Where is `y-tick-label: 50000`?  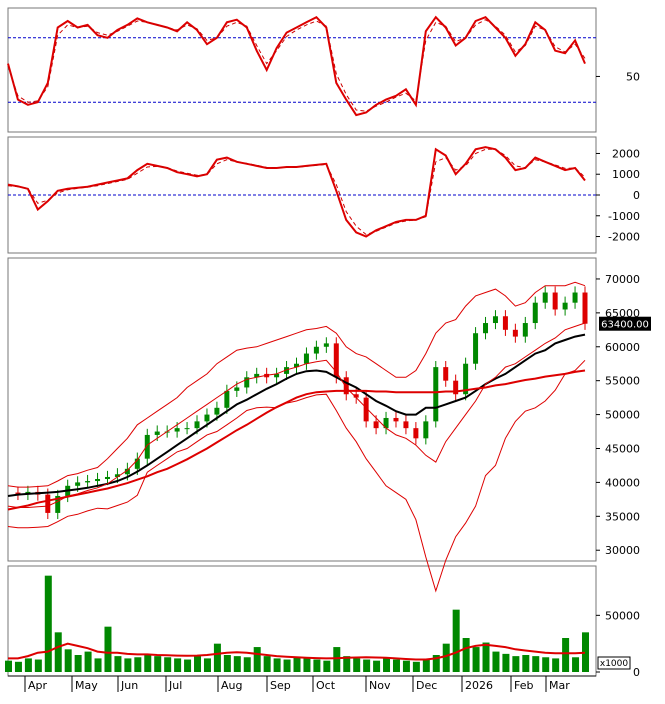
y-tick-label: 50000 is located at coordinates (622, 415).